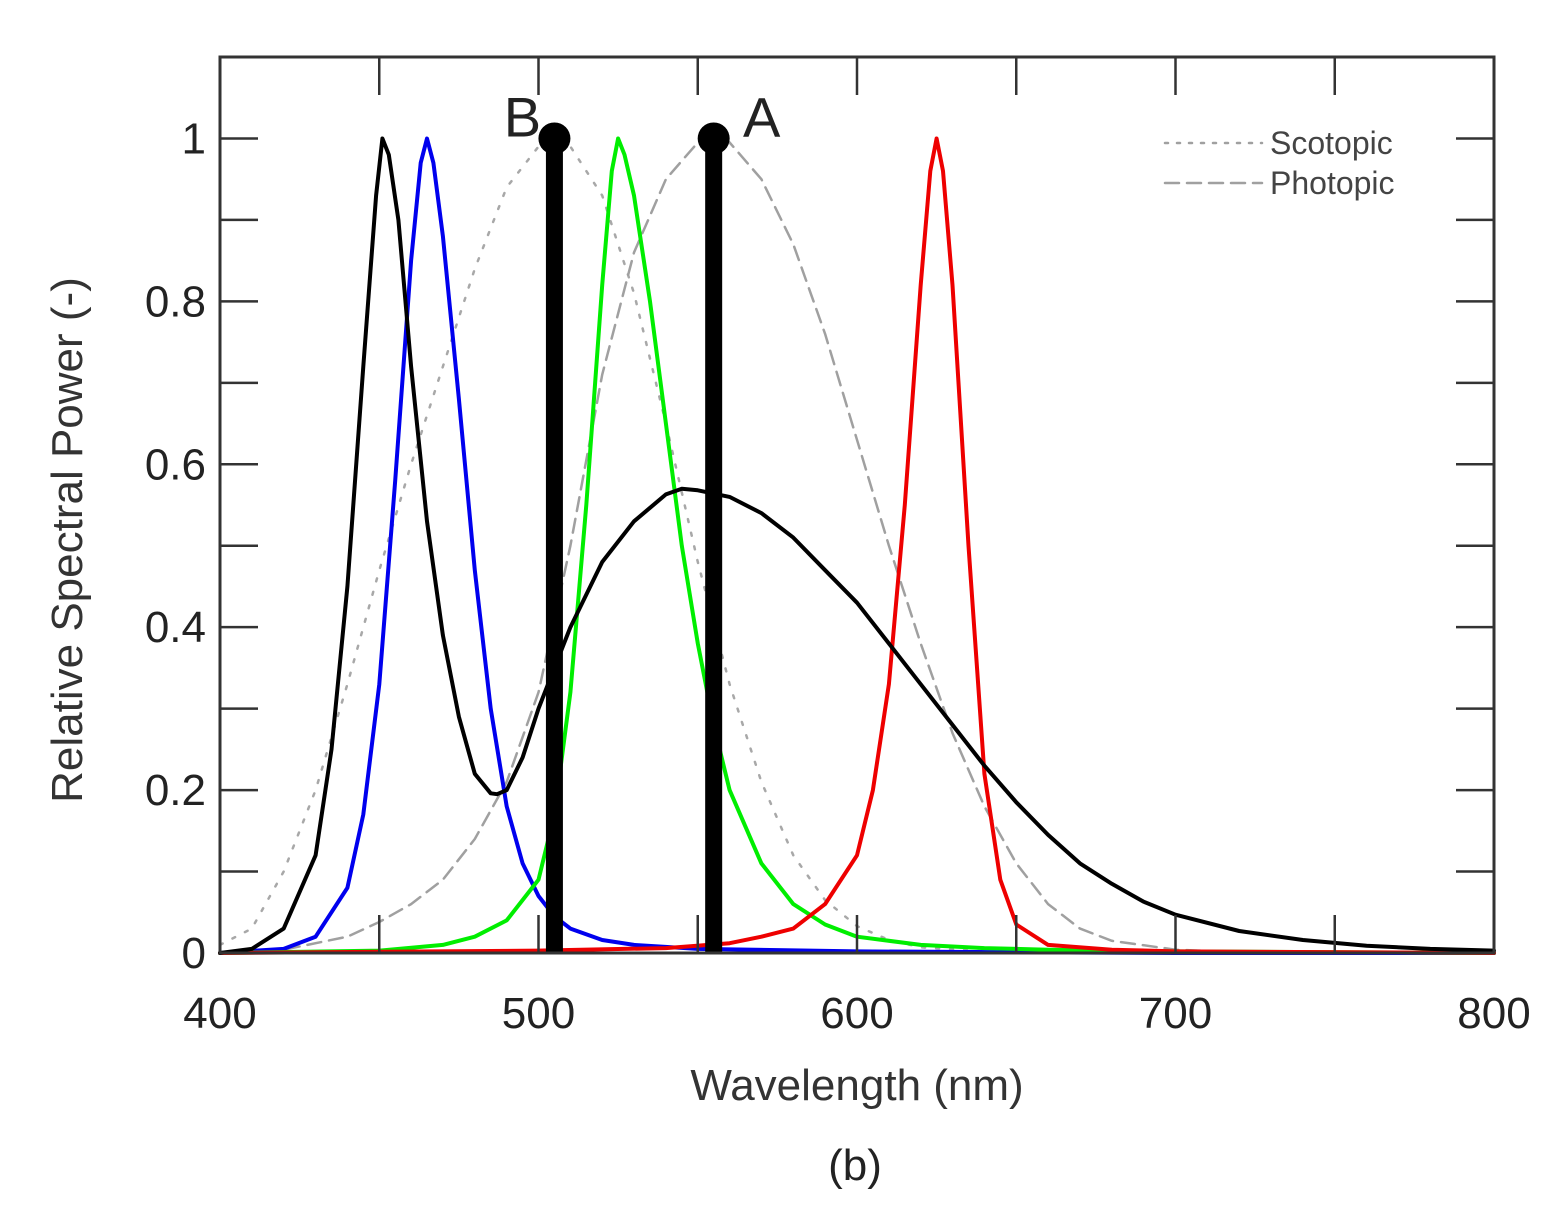  I want to click on legend-scotopic-label: Scotopic, so click(1331, 143).